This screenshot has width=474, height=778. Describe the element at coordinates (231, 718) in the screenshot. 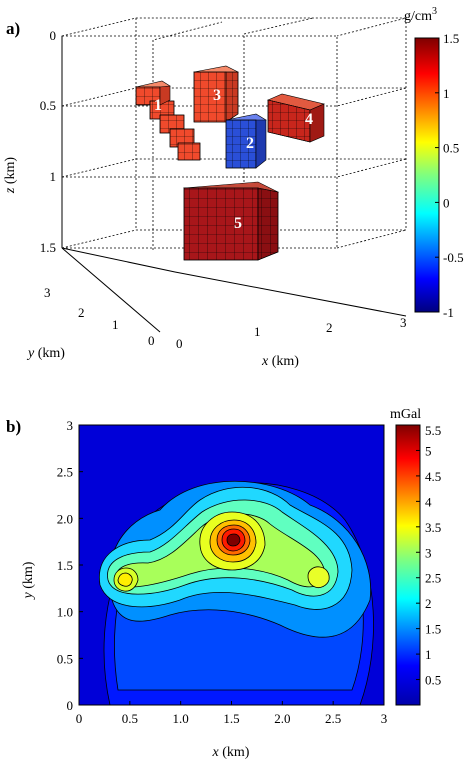

I see `map-xtick-label: 1.5` at that location.